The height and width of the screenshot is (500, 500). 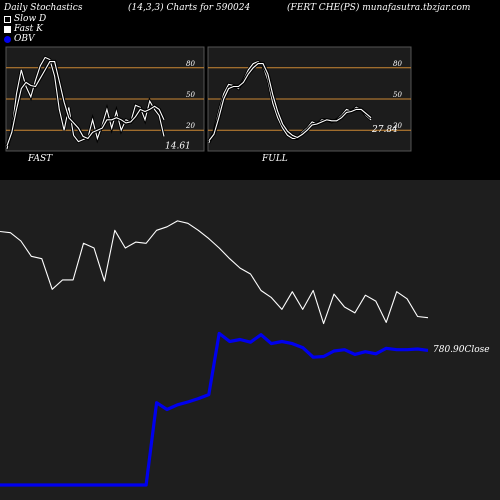 I want to click on header-center-title: (14,3,3) Charts for 590024, so click(x=189, y=8).